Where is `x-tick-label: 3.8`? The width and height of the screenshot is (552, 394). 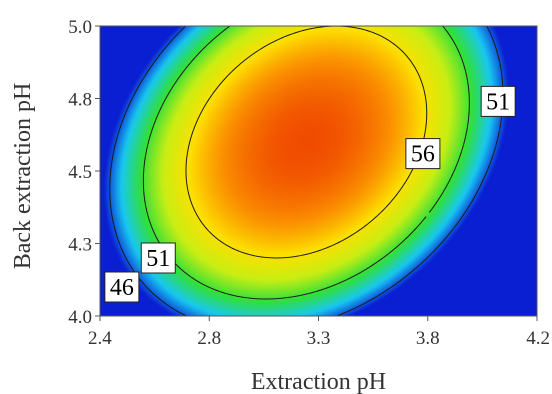 x-tick-label: 3.8 is located at coordinates (428, 338).